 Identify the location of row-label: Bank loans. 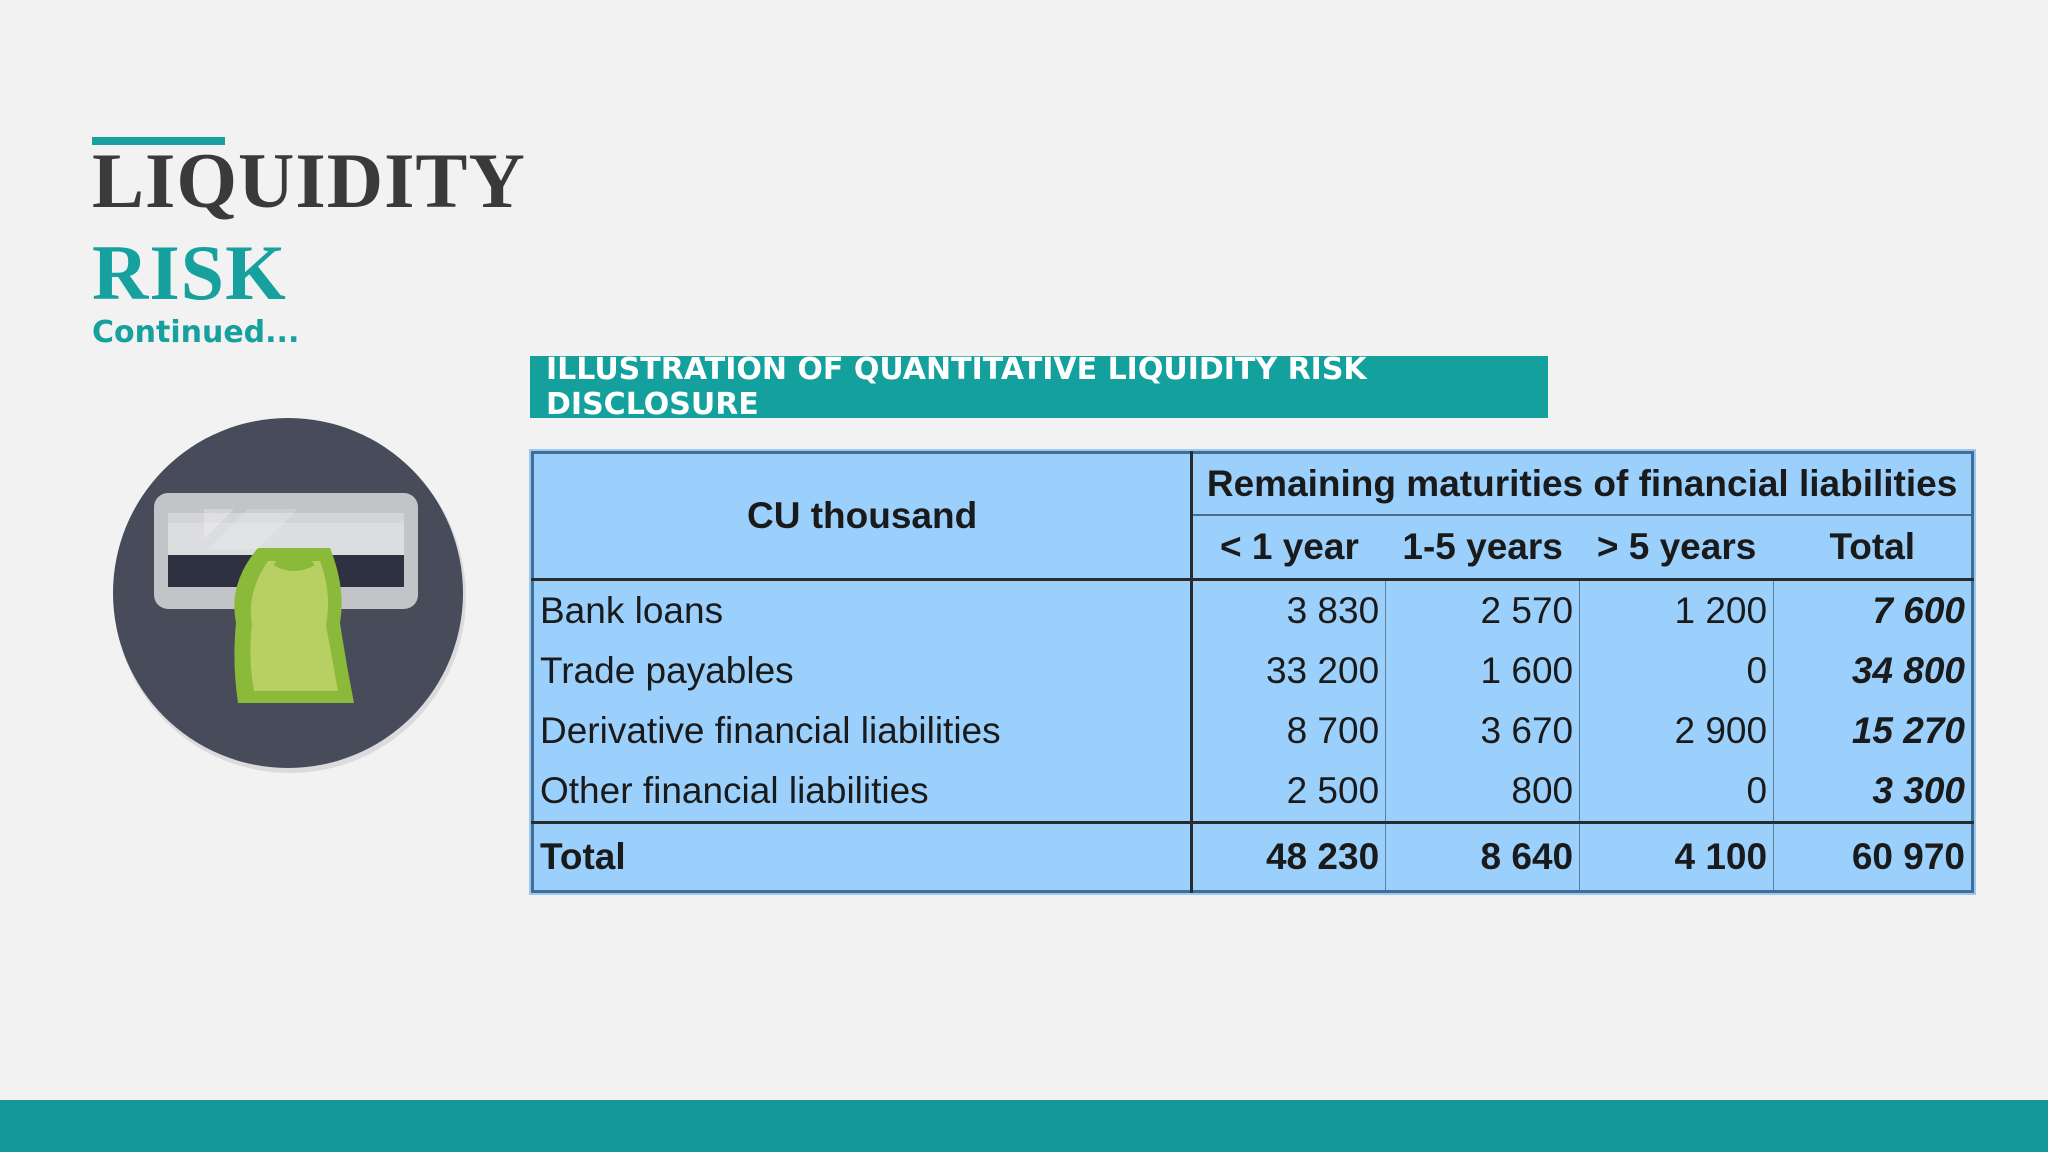
(863, 610).